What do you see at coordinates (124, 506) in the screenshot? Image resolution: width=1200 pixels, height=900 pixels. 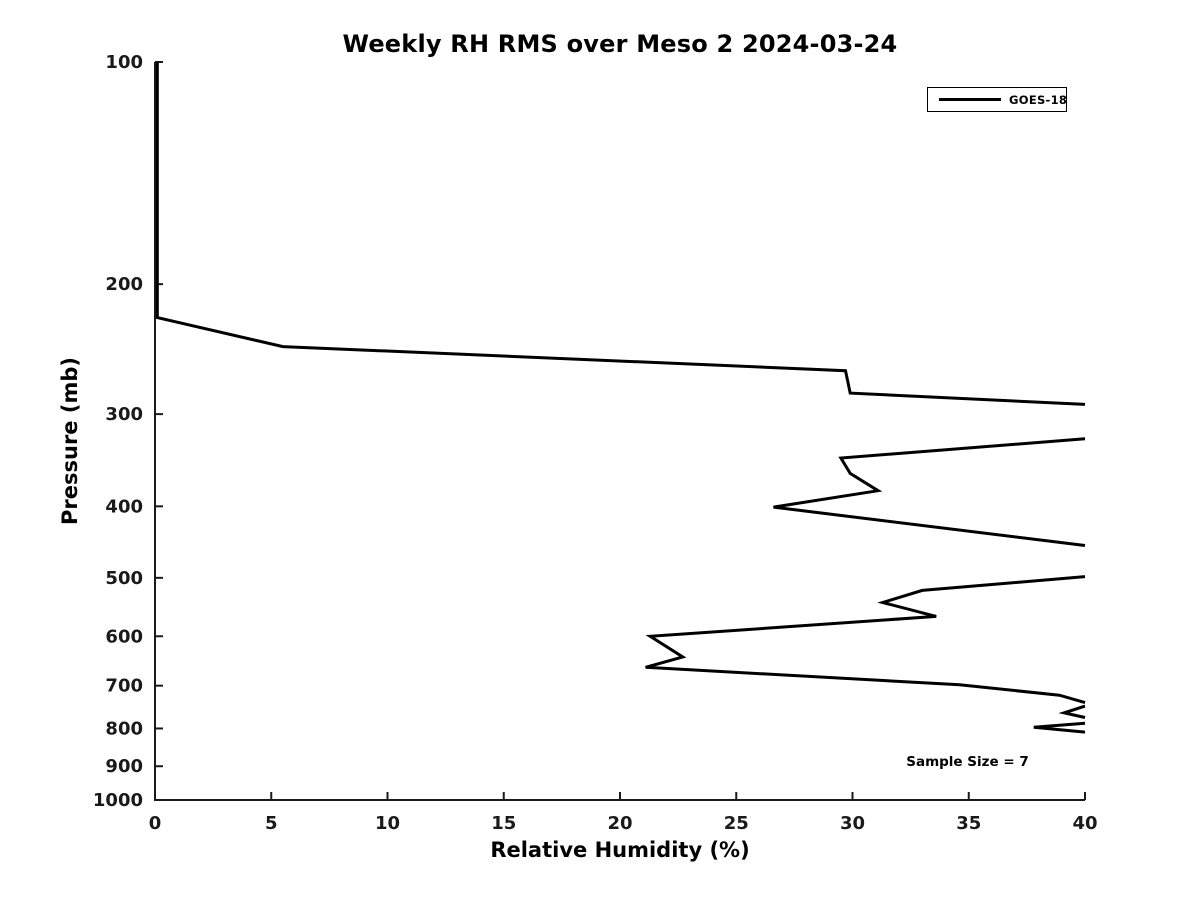 I see `y-tick-label: 400` at bounding box center [124, 506].